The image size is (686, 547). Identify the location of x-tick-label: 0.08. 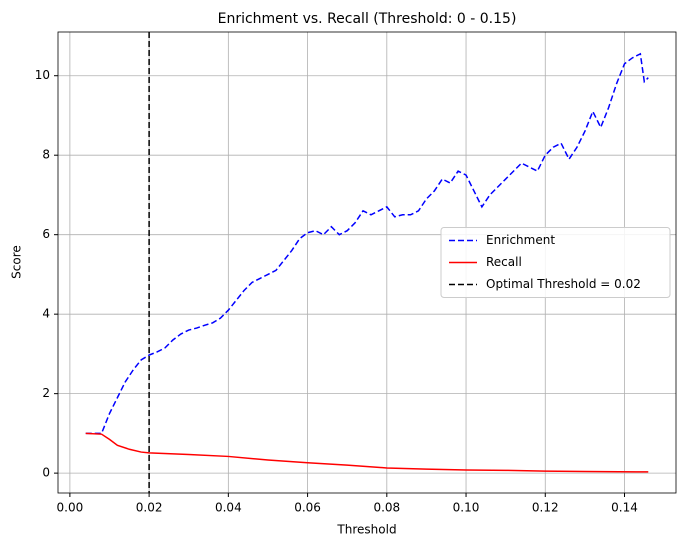
(386, 508).